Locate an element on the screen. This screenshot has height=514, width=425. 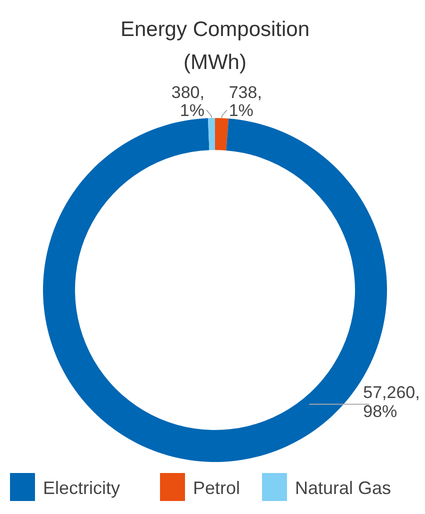
legend-label: Petrol is located at coordinates (216, 488).